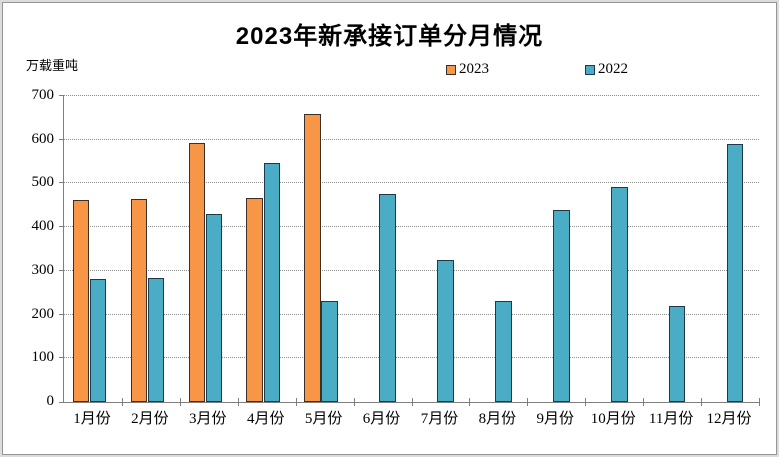 The image size is (779, 457). What do you see at coordinates (677, 354) in the screenshot?
I see `bar-2022-11月份` at bounding box center [677, 354].